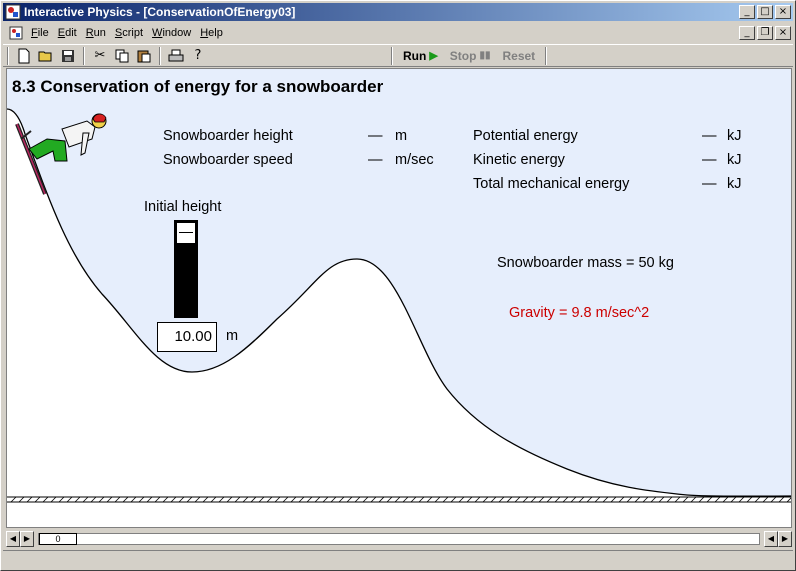  I want to click on paste-icon, so click(144, 56).